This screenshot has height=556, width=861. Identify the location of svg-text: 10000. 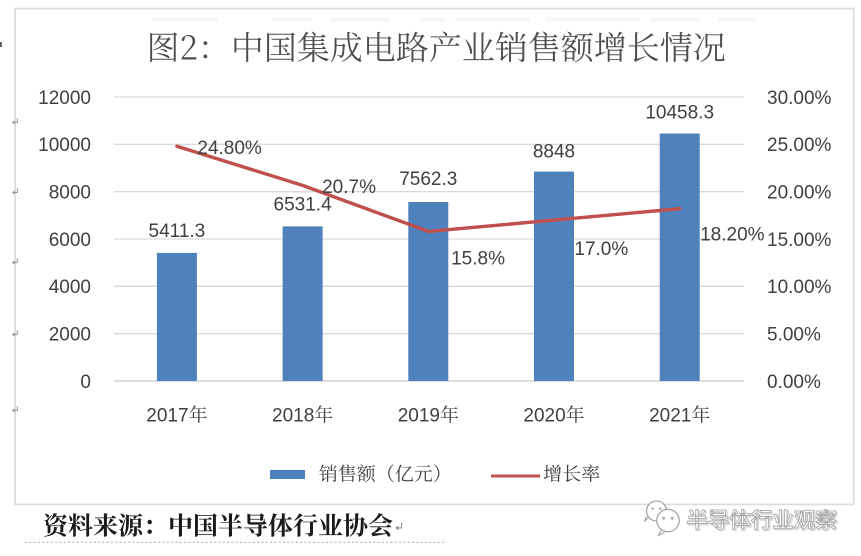
(64, 145).